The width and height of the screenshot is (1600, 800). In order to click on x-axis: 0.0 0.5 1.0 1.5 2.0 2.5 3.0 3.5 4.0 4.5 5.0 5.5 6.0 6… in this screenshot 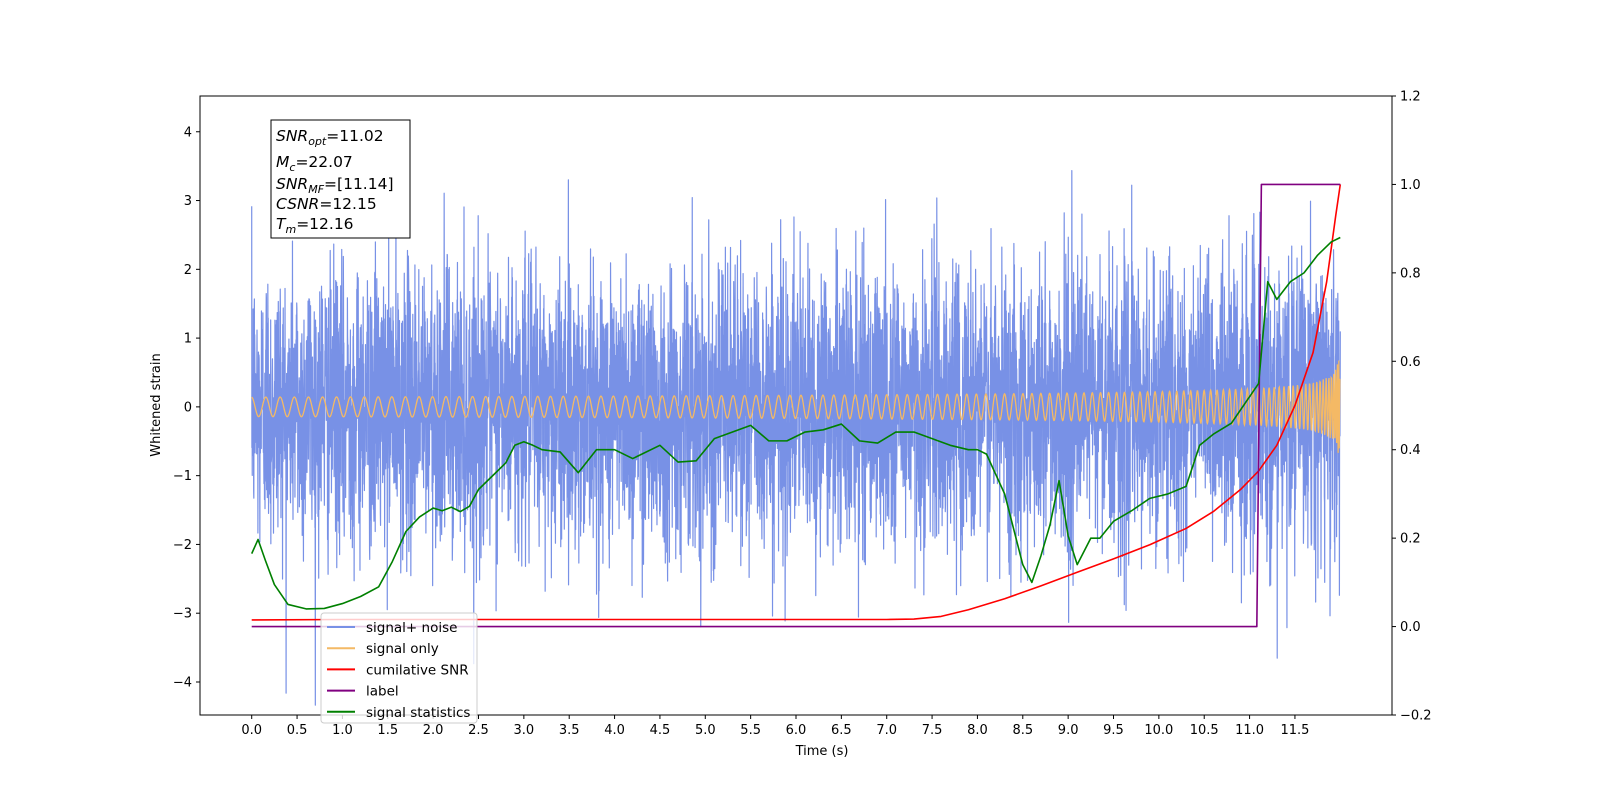, I will do `click(775, 726)`.